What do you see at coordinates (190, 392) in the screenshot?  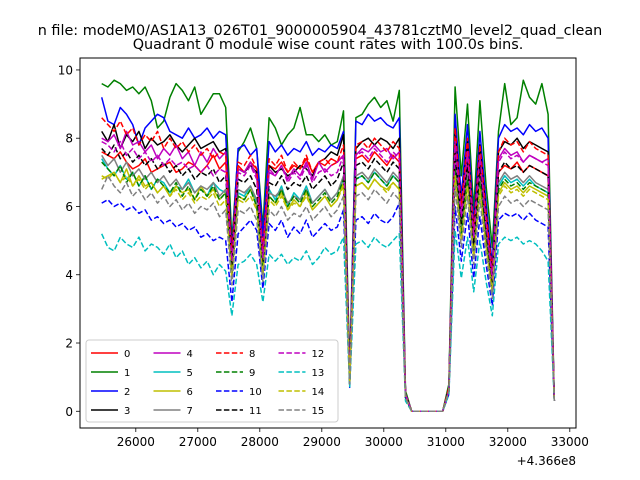 I see `legend-label-6: 6` at bounding box center [190, 392].